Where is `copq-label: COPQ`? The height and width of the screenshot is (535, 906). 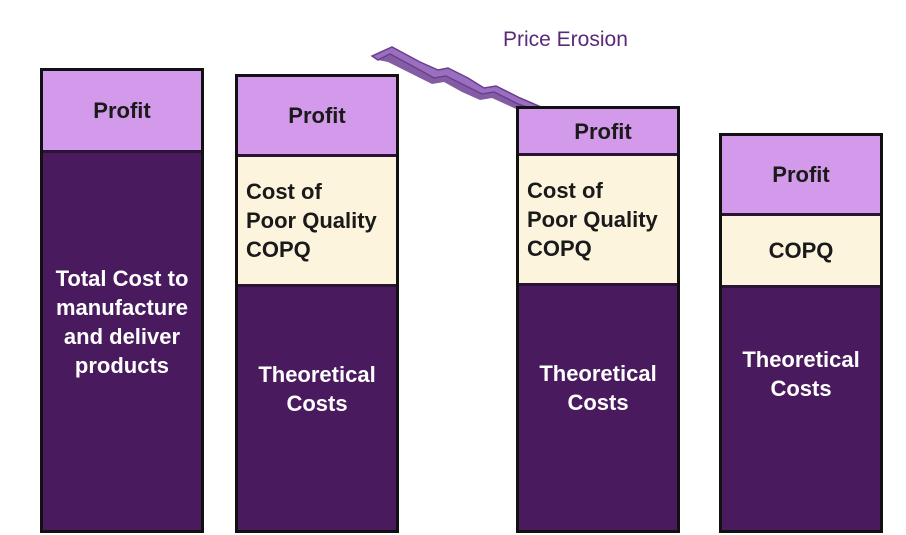
copq-label: COPQ is located at coordinates (801, 250).